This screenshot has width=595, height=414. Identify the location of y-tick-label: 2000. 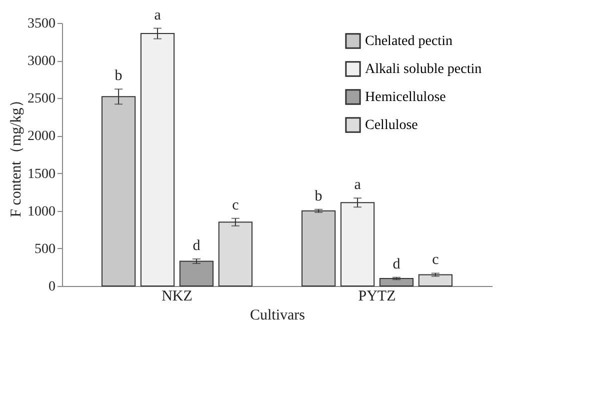
(42, 136).